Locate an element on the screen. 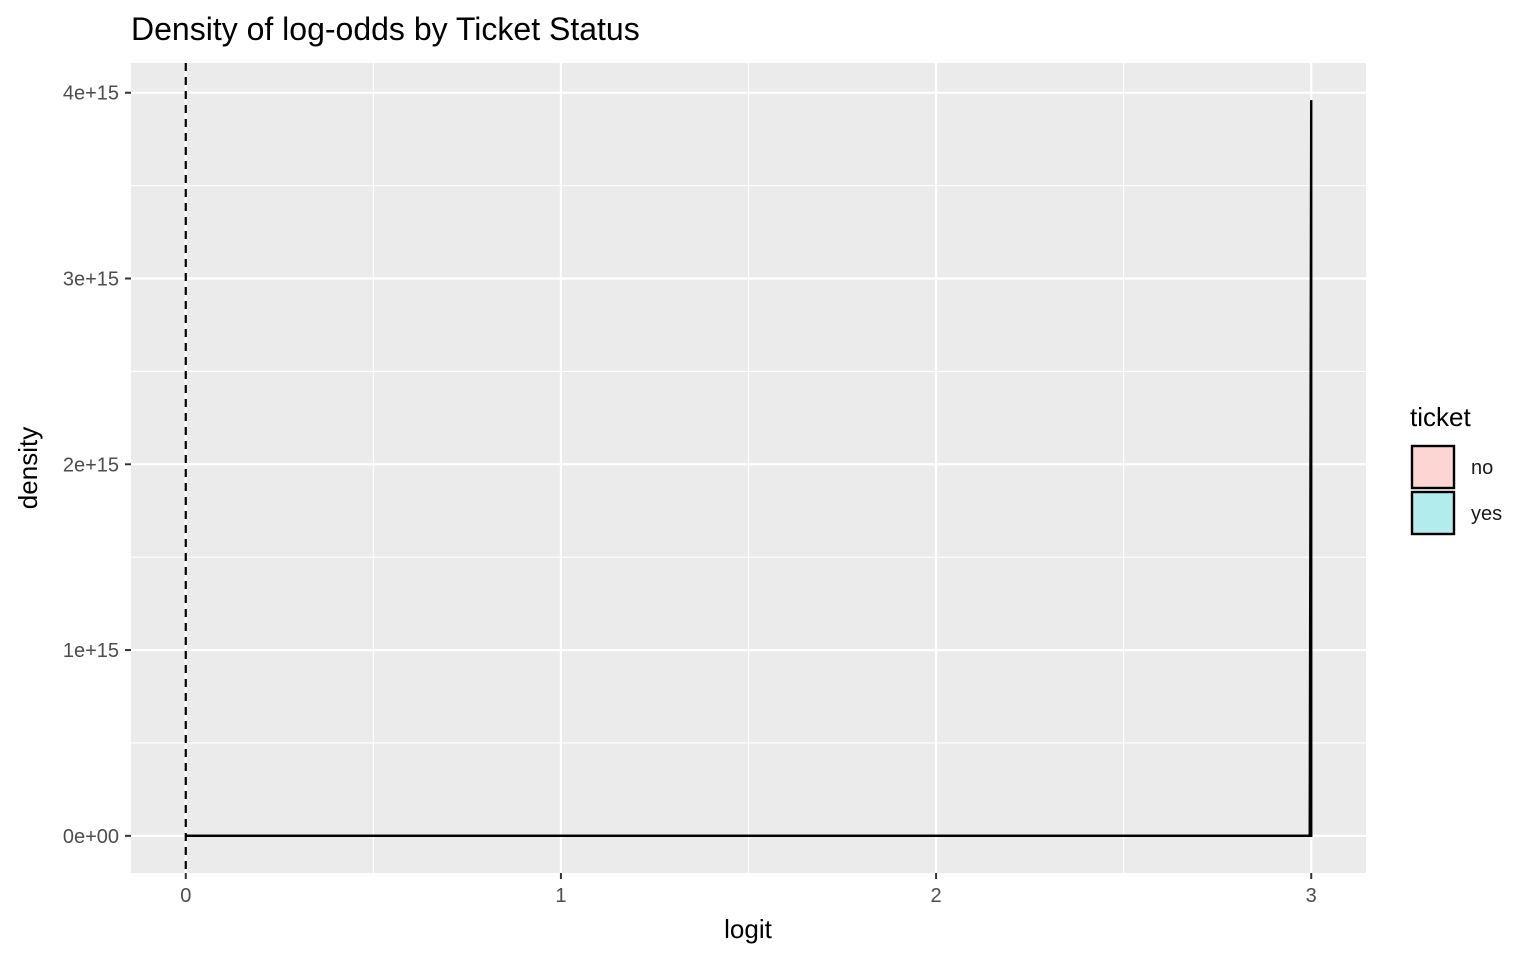  y-tick-label: 2e+15 is located at coordinates (91, 465).